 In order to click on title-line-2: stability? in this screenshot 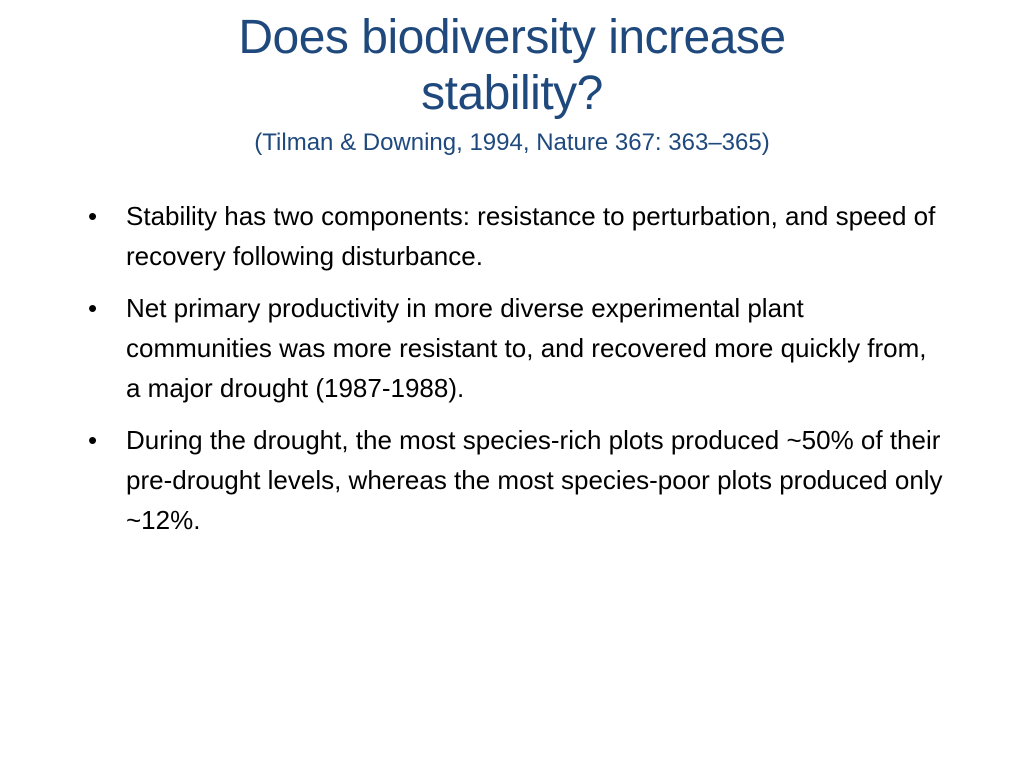, I will do `click(512, 93)`.